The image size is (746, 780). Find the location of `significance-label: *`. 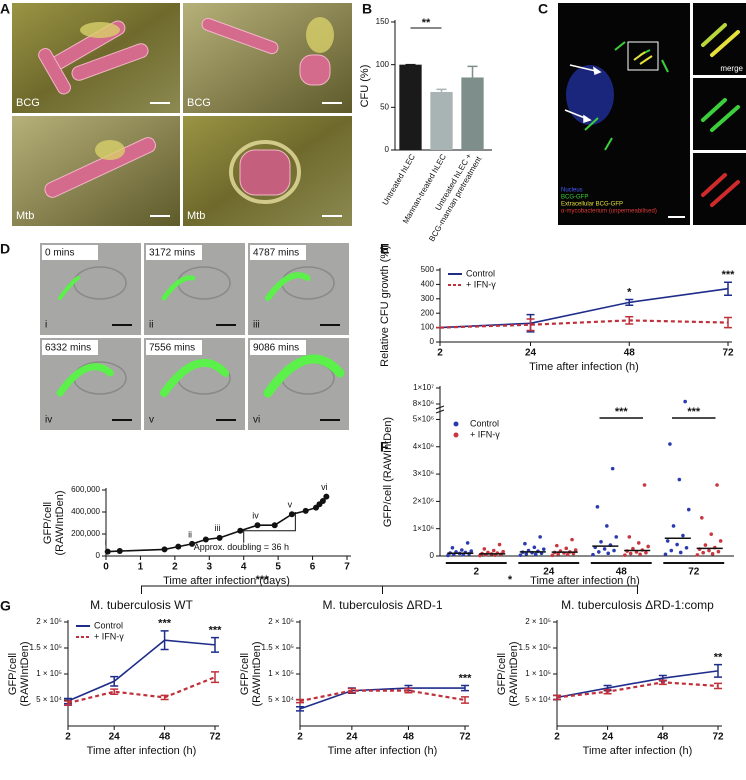

significance-label: * is located at coordinates (629, 292).